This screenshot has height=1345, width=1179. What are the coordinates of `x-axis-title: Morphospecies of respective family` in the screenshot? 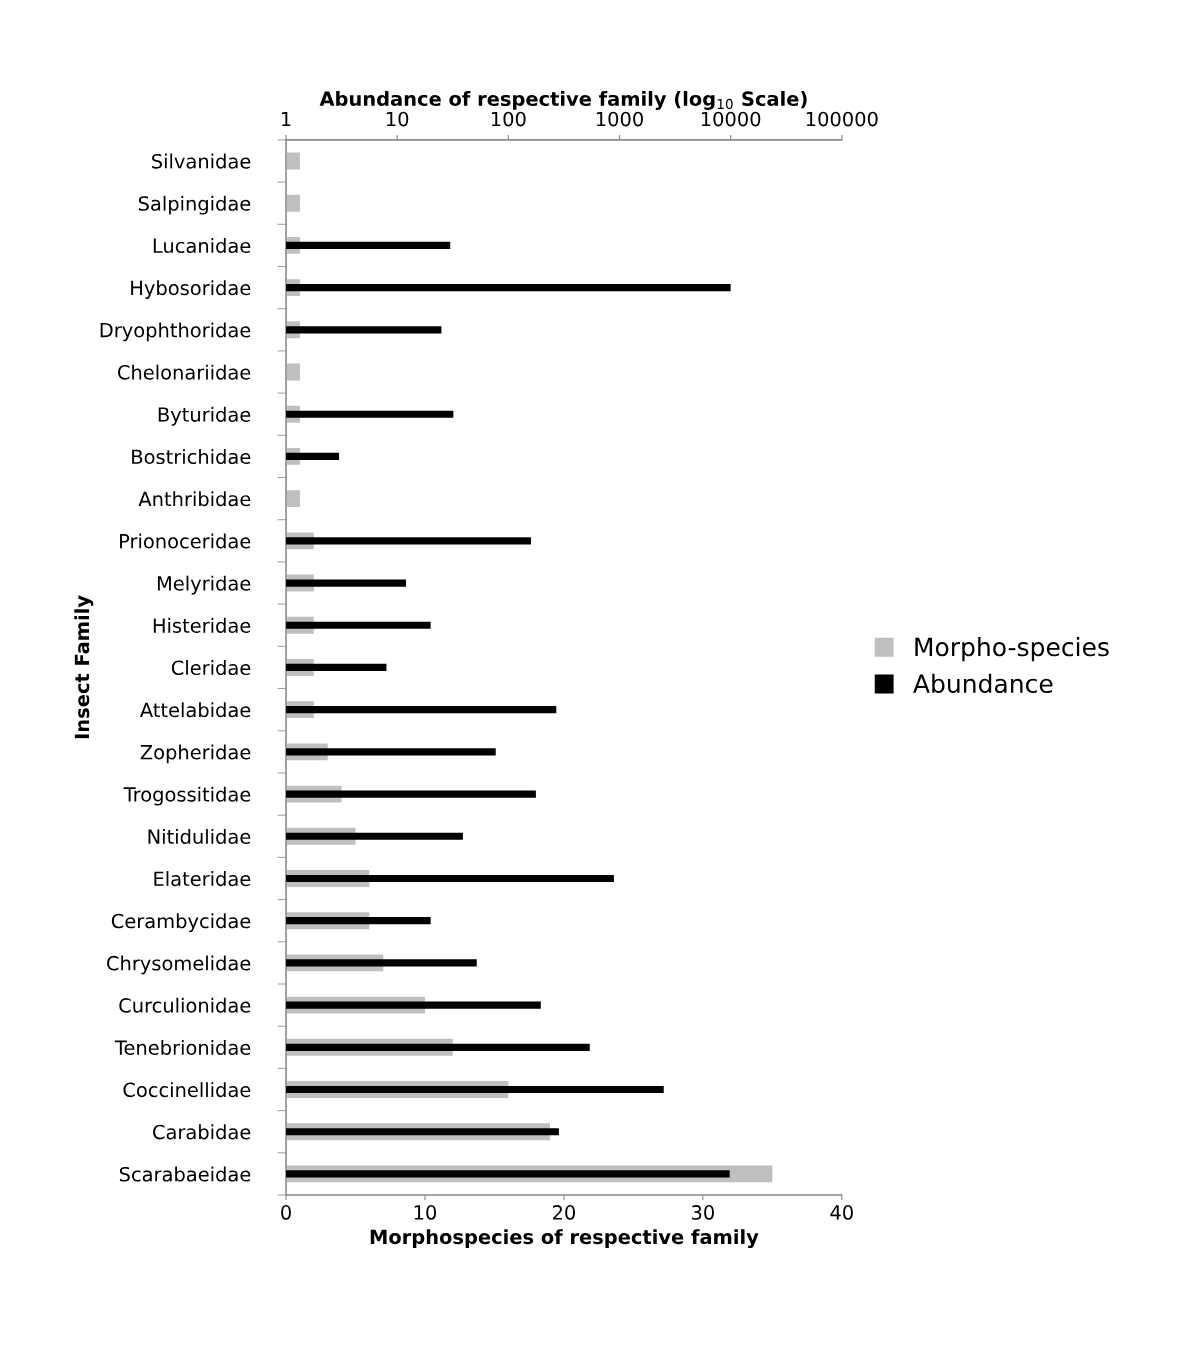 It's located at (564, 1239).